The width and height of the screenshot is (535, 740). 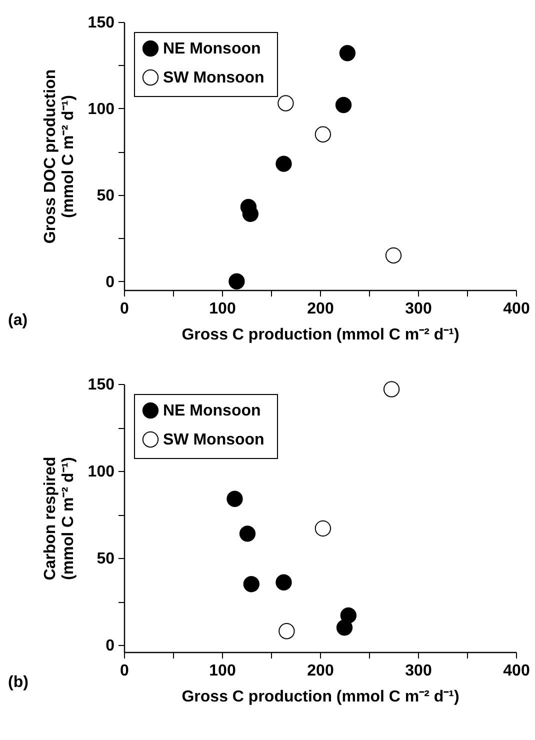 What do you see at coordinates (18, 320) in the screenshot?
I see `text: (a)` at bounding box center [18, 320].